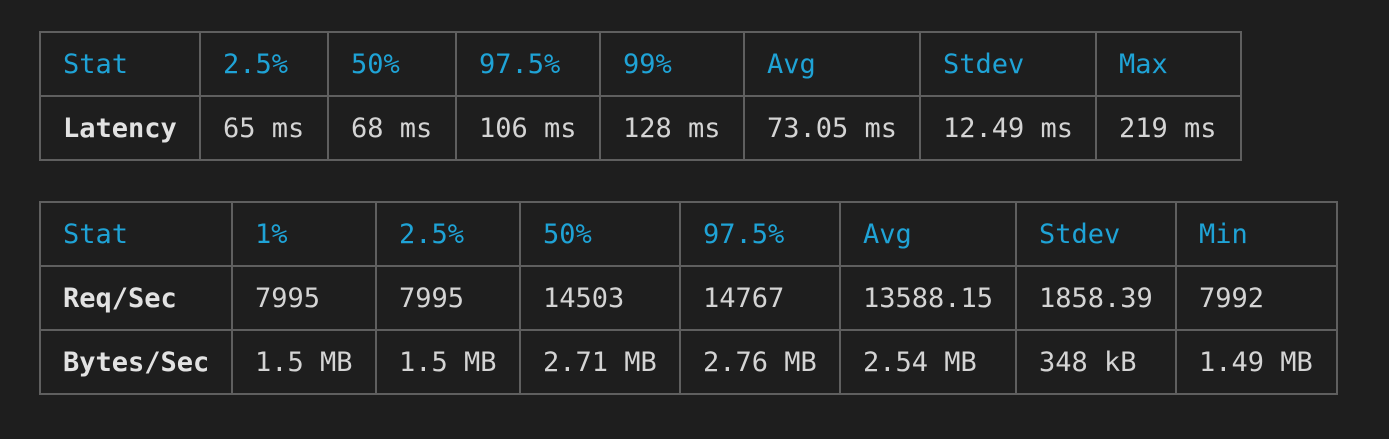 The width and height of the screenshot is (1389, 439). What do you see at coordinates (264, 128) in the screenshot?
I see `latency-cell-p2-5: 65 ms` at bounding box center [264, 128].